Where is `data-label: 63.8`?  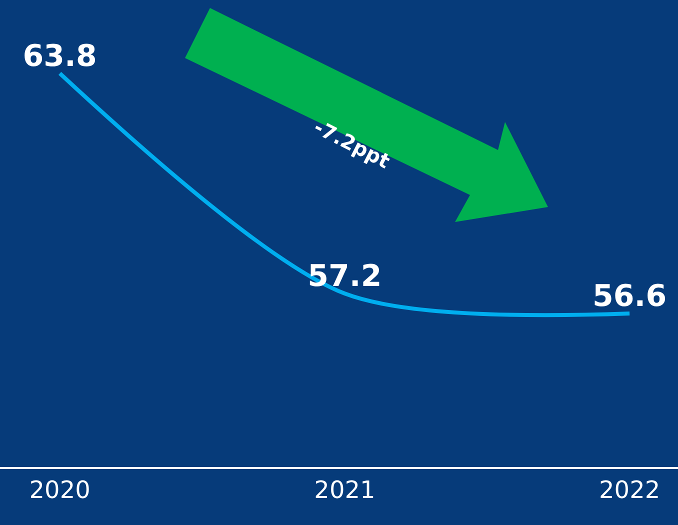
data-label: 63.8 is located at coordinates (59, 56).